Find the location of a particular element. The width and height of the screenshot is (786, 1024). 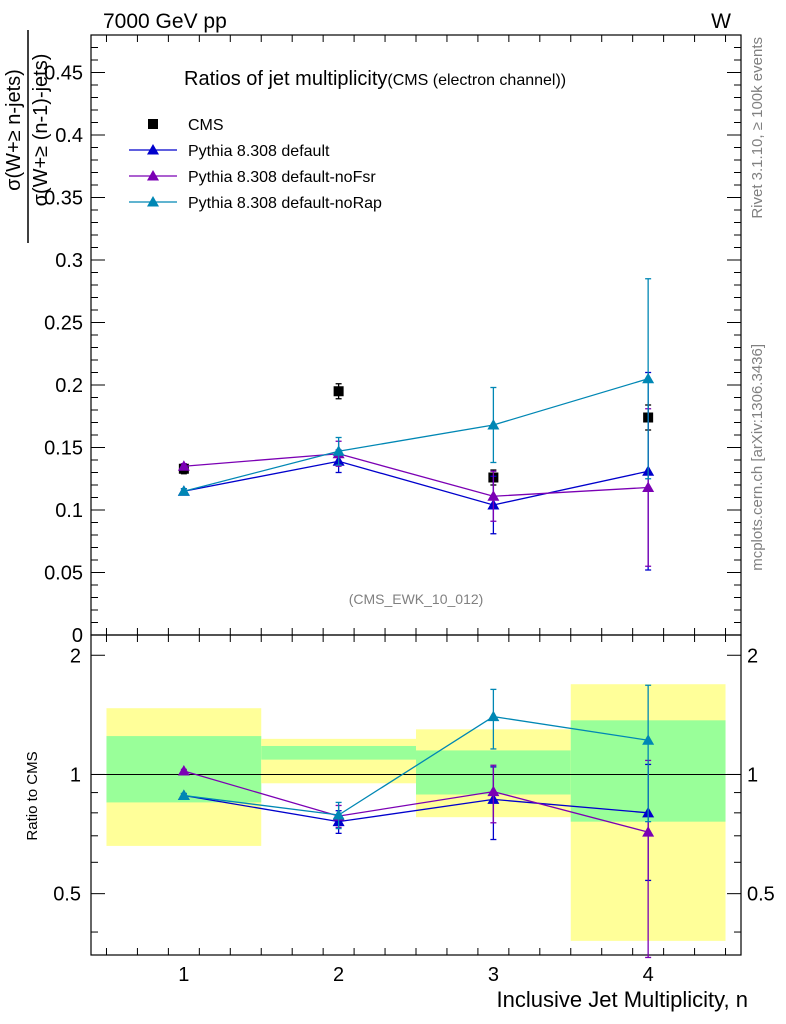

legend-item: Pythia 8.308 default is located at coordinates (229, 151).